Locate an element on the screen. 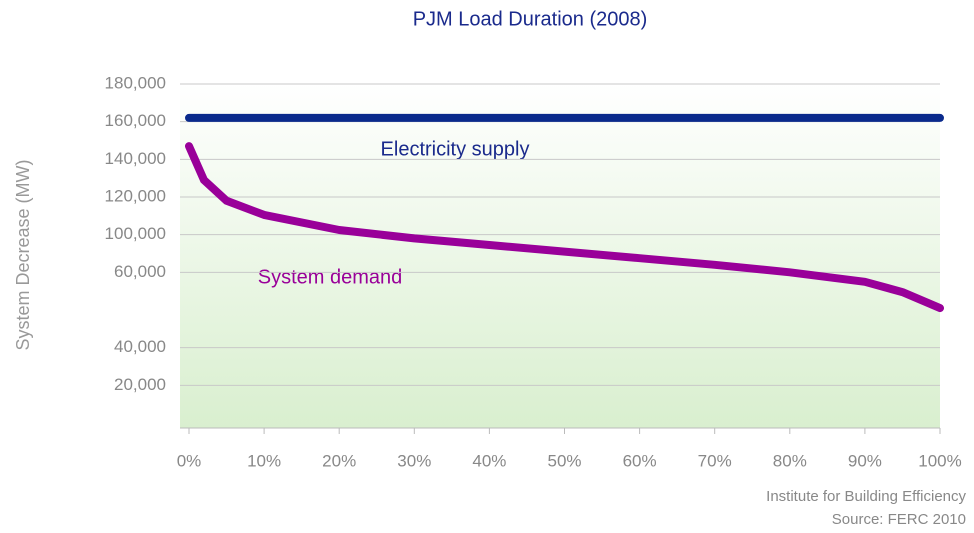  x-tick-label: 80% is located at coordinates (790, 460).